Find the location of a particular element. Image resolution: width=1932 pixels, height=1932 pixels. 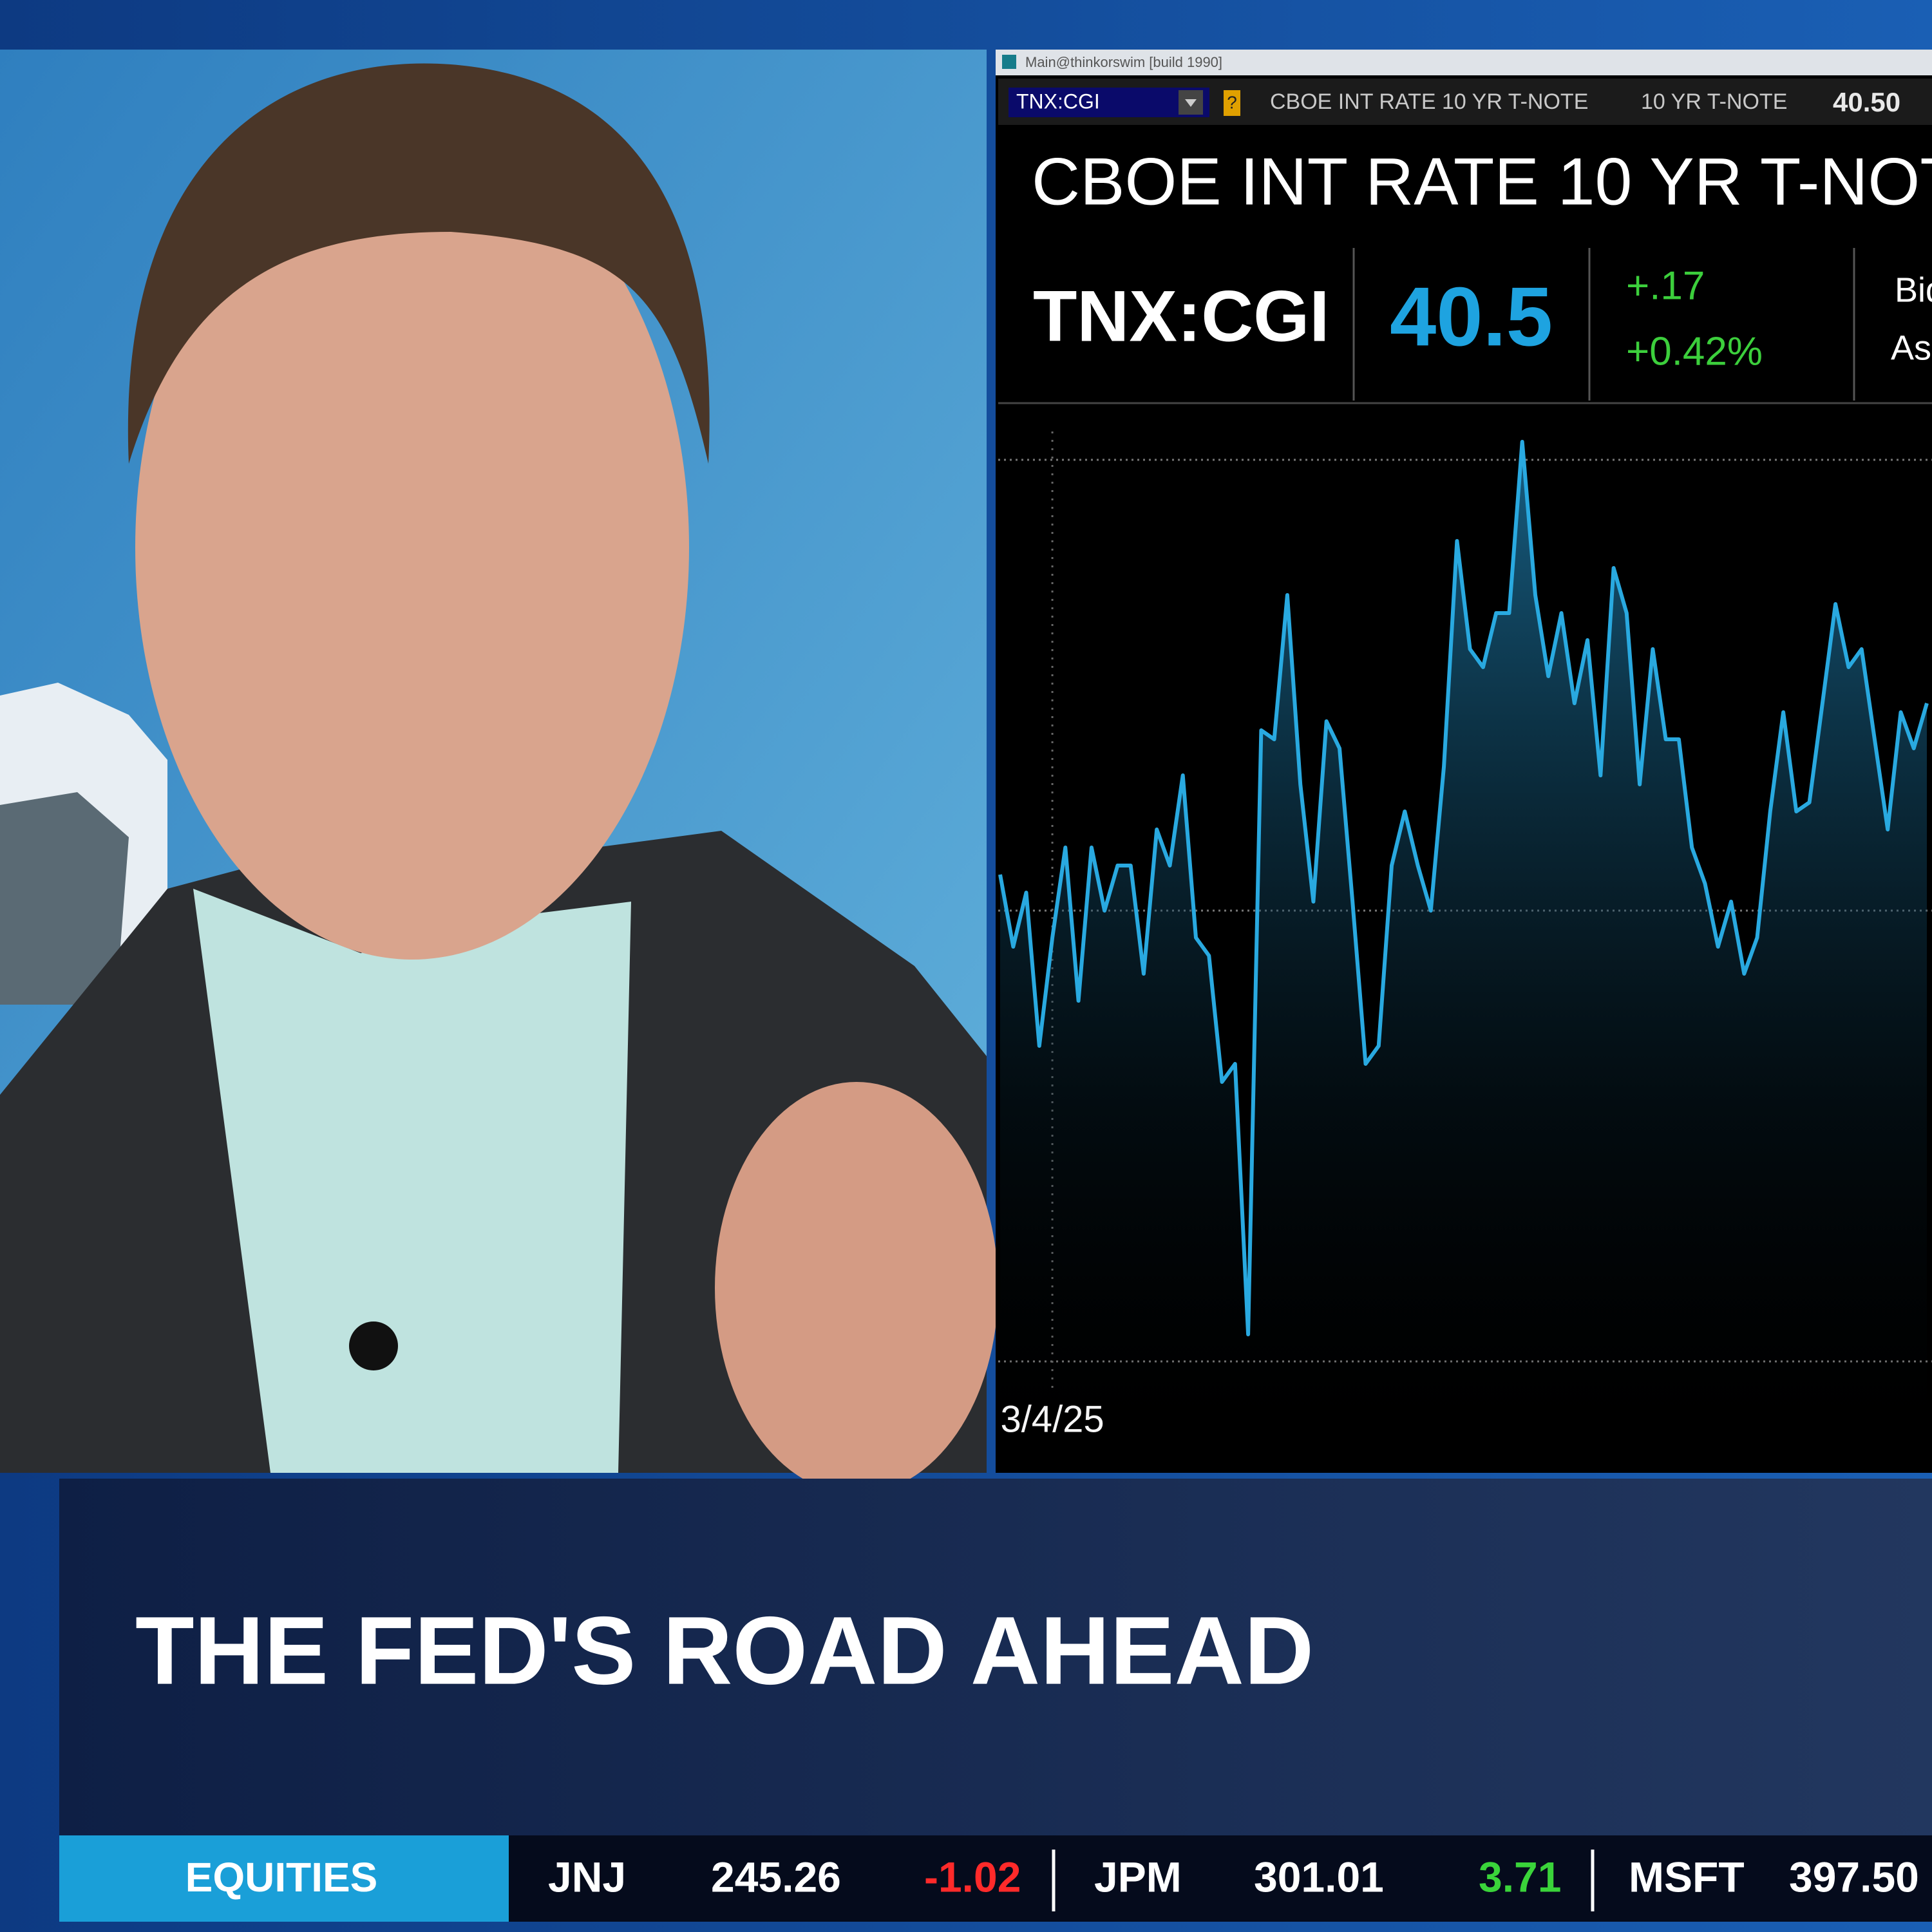

quote-change-percent: +0.42% is located at coordinates (1694, 351).